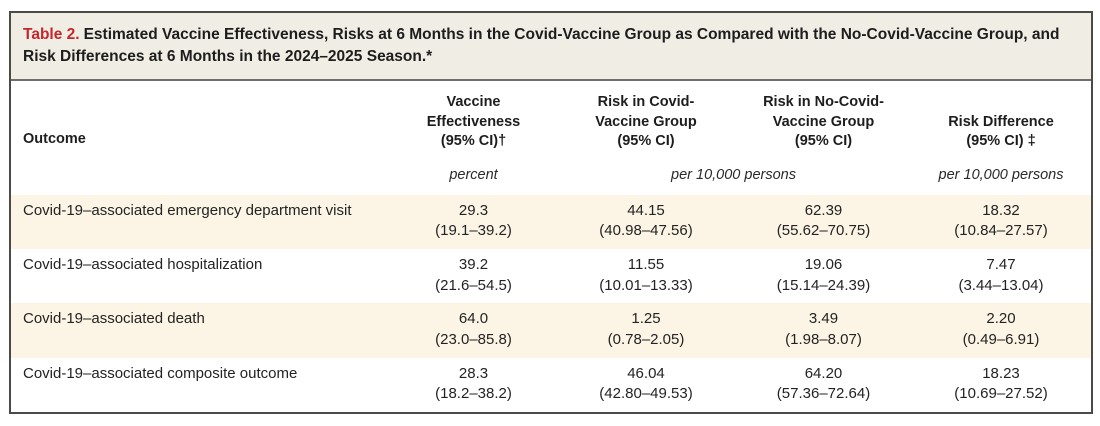  What do you see at coordinates (473, 394) in the screenshot?
I see `ve-ci: (18.2–38.2)` at bounding box center [473, 394].